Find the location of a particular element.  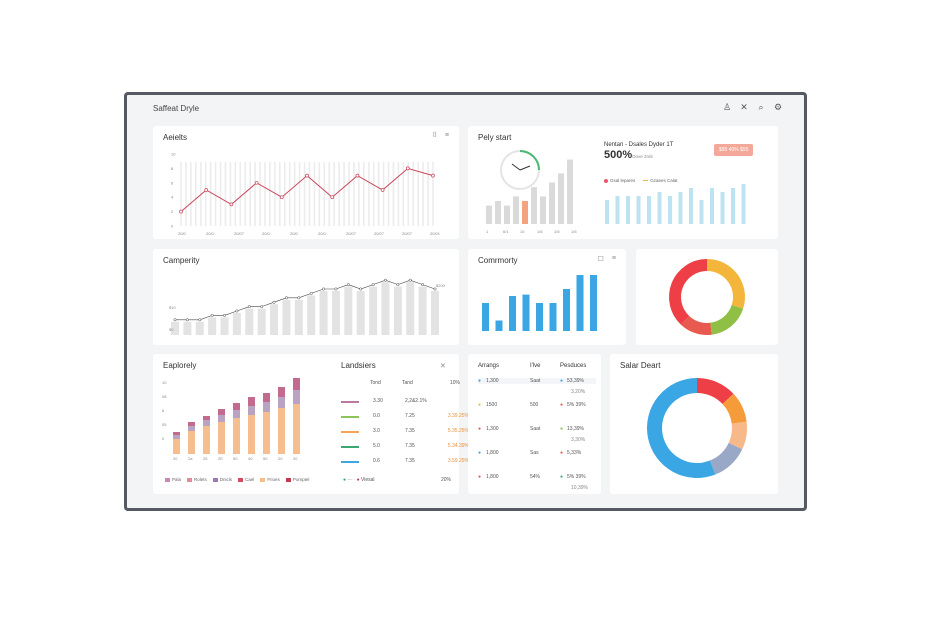

legend-item: Rolets is located at coordinates (197, 479).